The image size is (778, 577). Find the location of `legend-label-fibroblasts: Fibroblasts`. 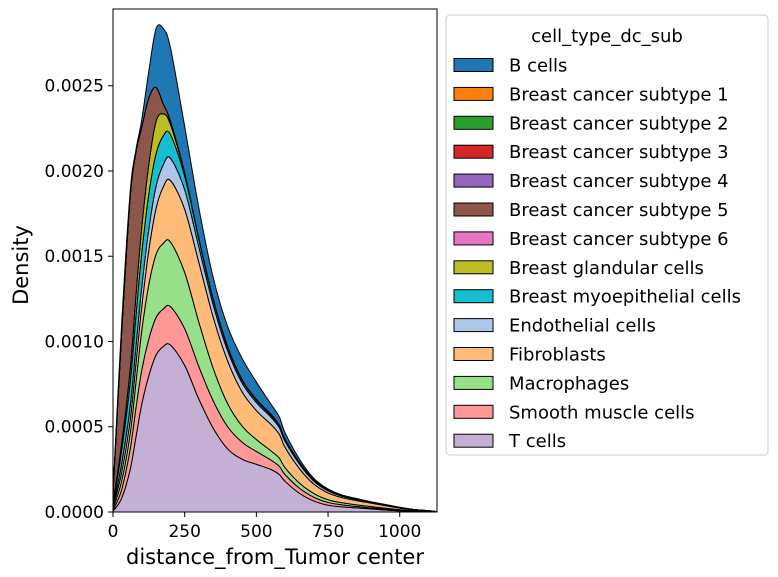

legend-label-fibroblasts: Fibroblasts is located at coordinates (557, 355).